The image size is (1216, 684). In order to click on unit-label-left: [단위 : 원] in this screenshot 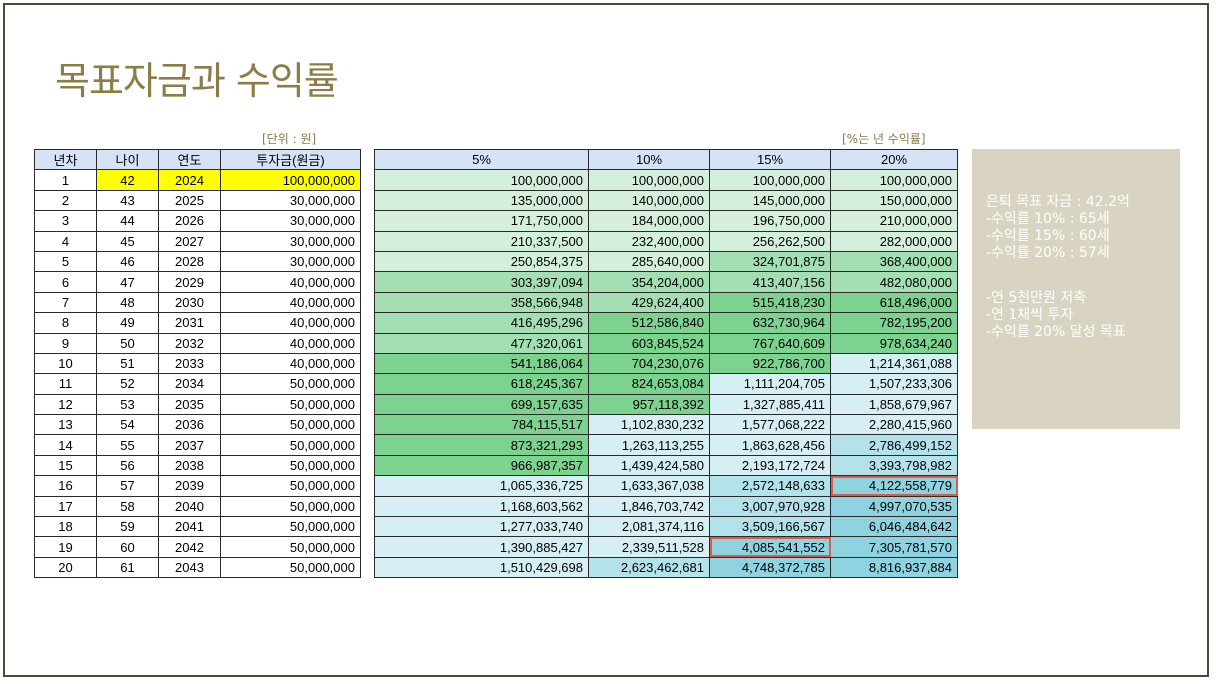, I will do `click(289, 139)`.